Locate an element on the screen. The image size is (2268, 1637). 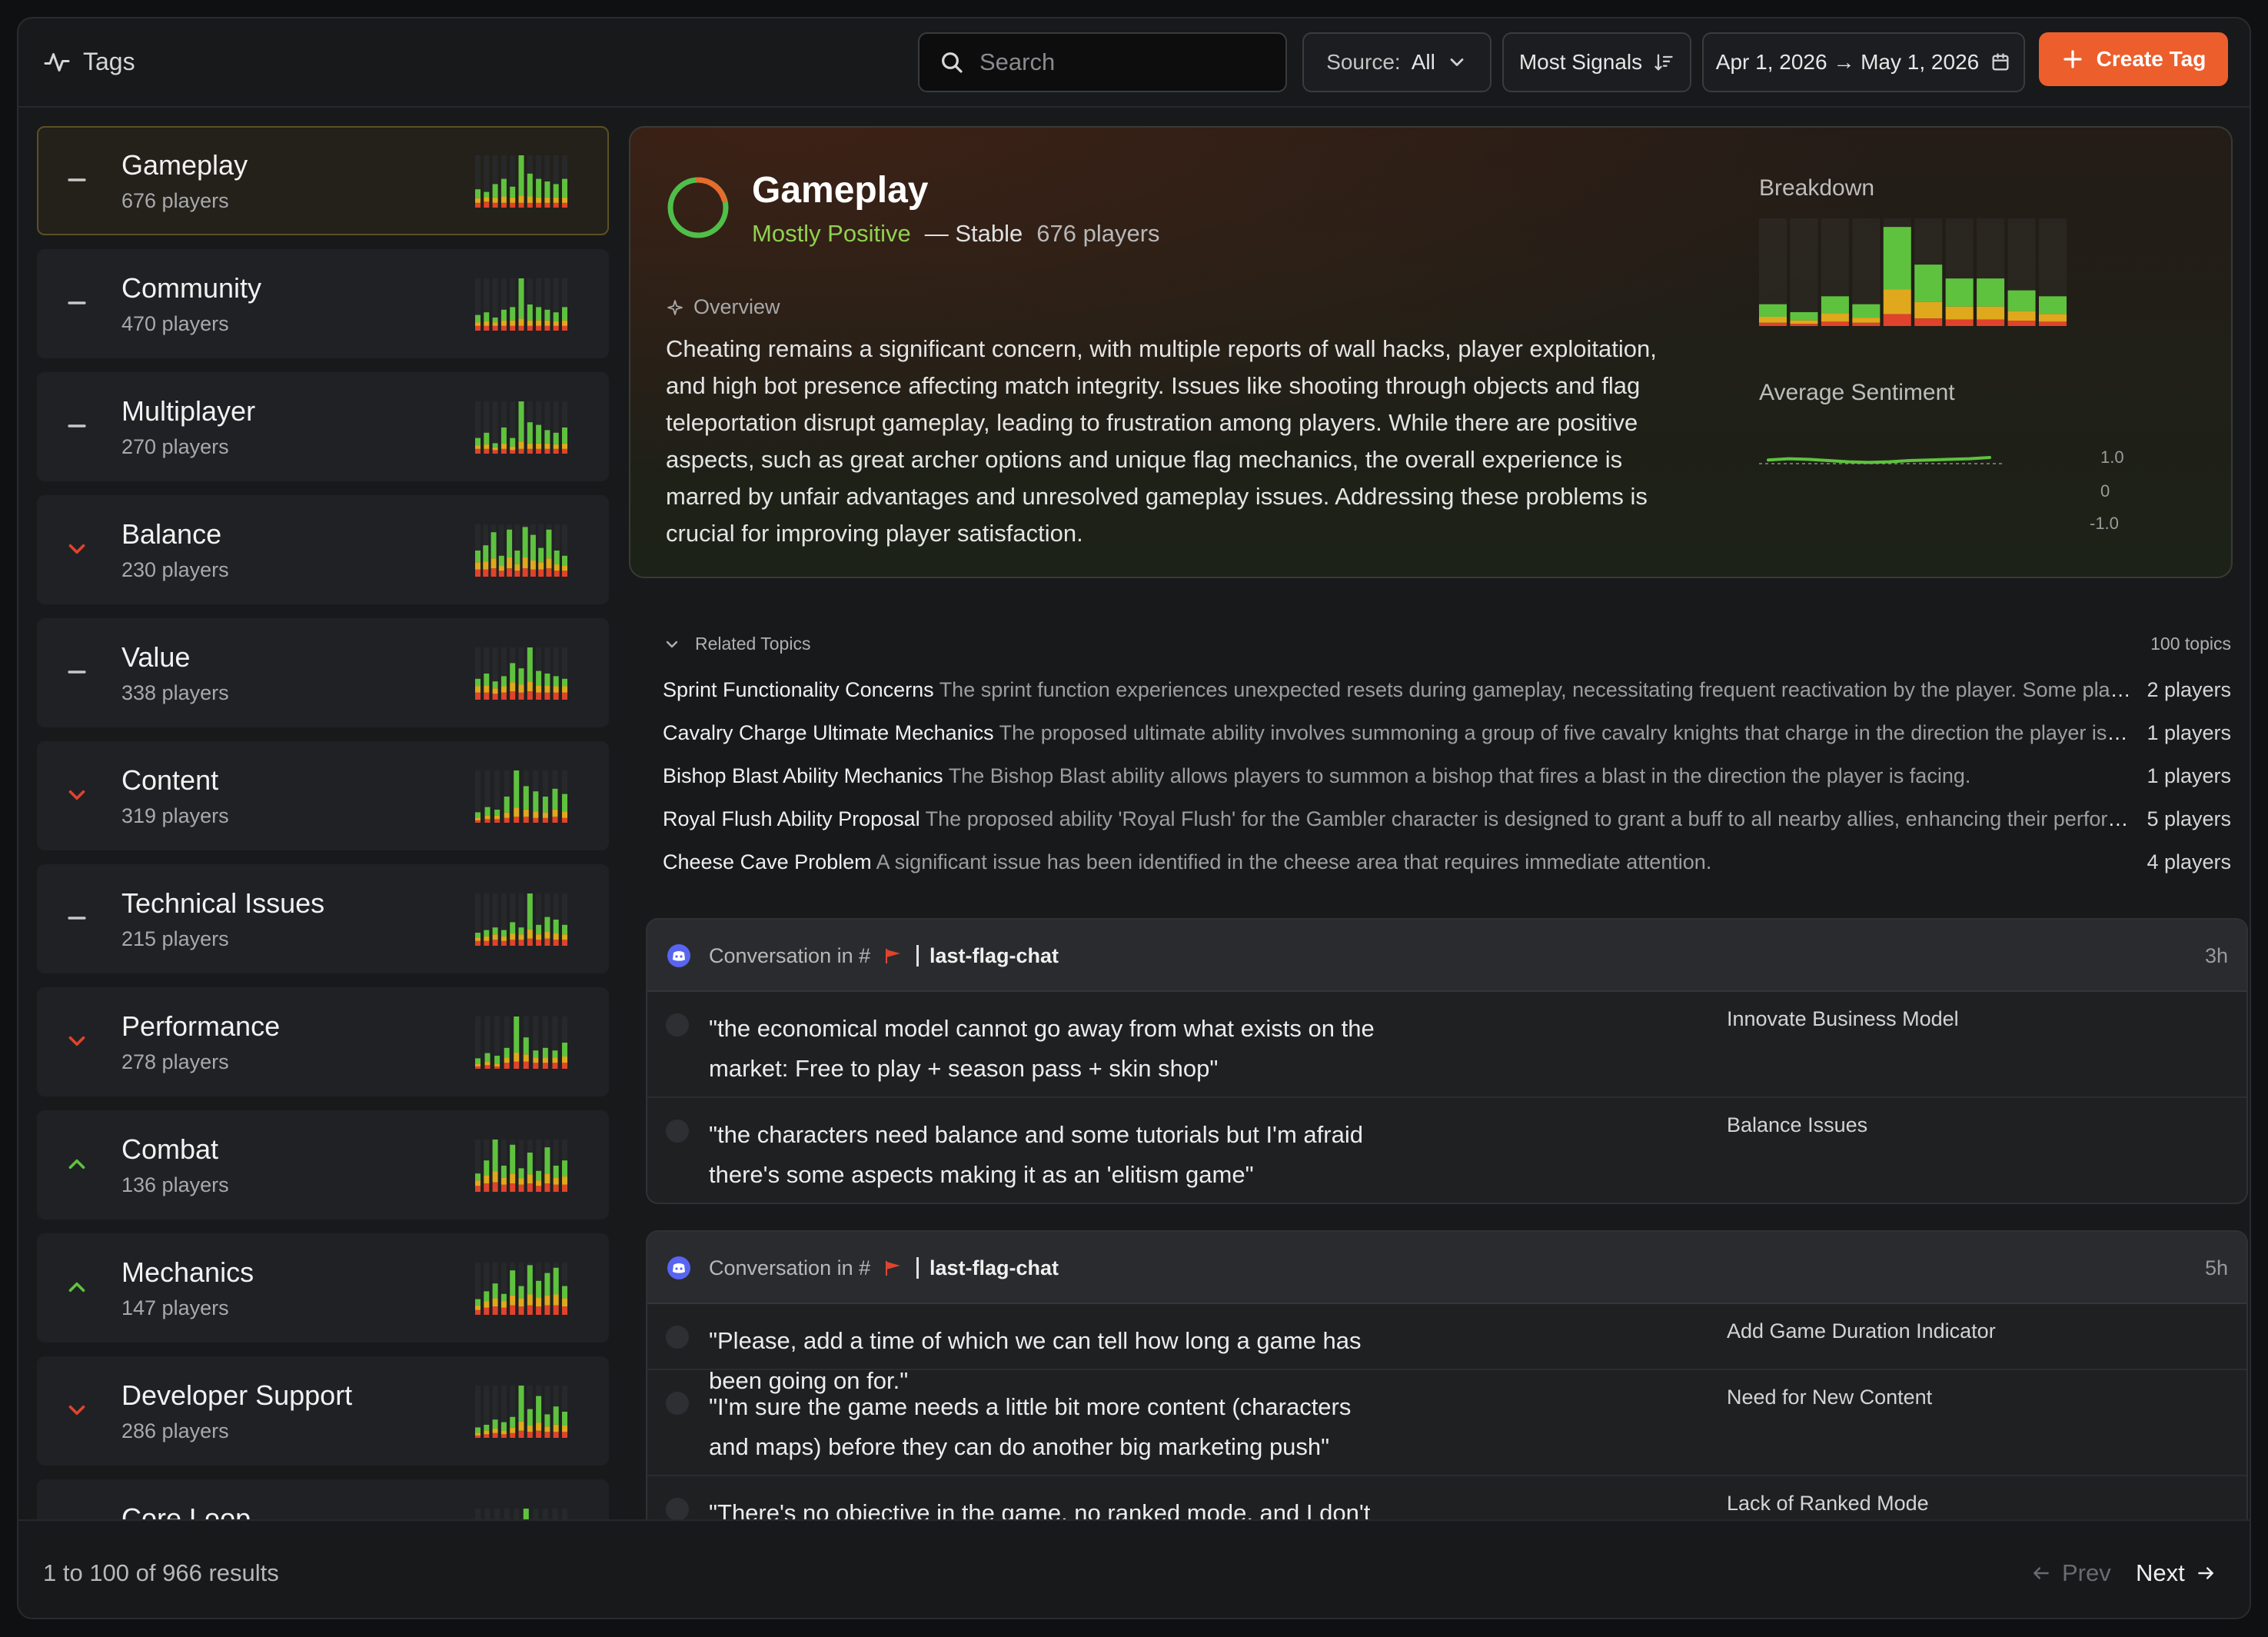
tag-item: Balance 230 players is located at coordinates (323, 549).